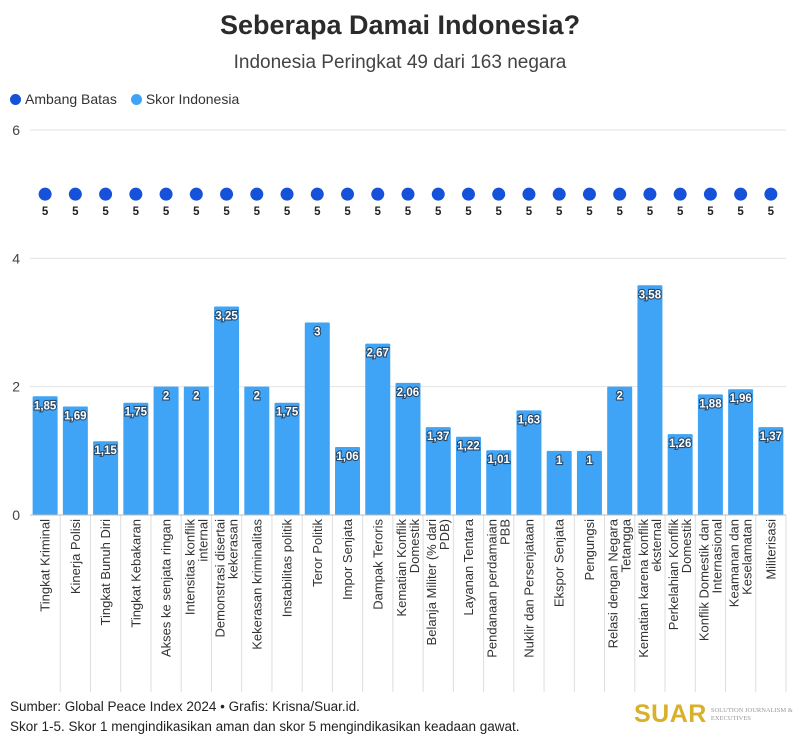  Describe the element at coordinates (444, 534) in the screenshot. I see `x-tick-label-line: PDB)` at that location.